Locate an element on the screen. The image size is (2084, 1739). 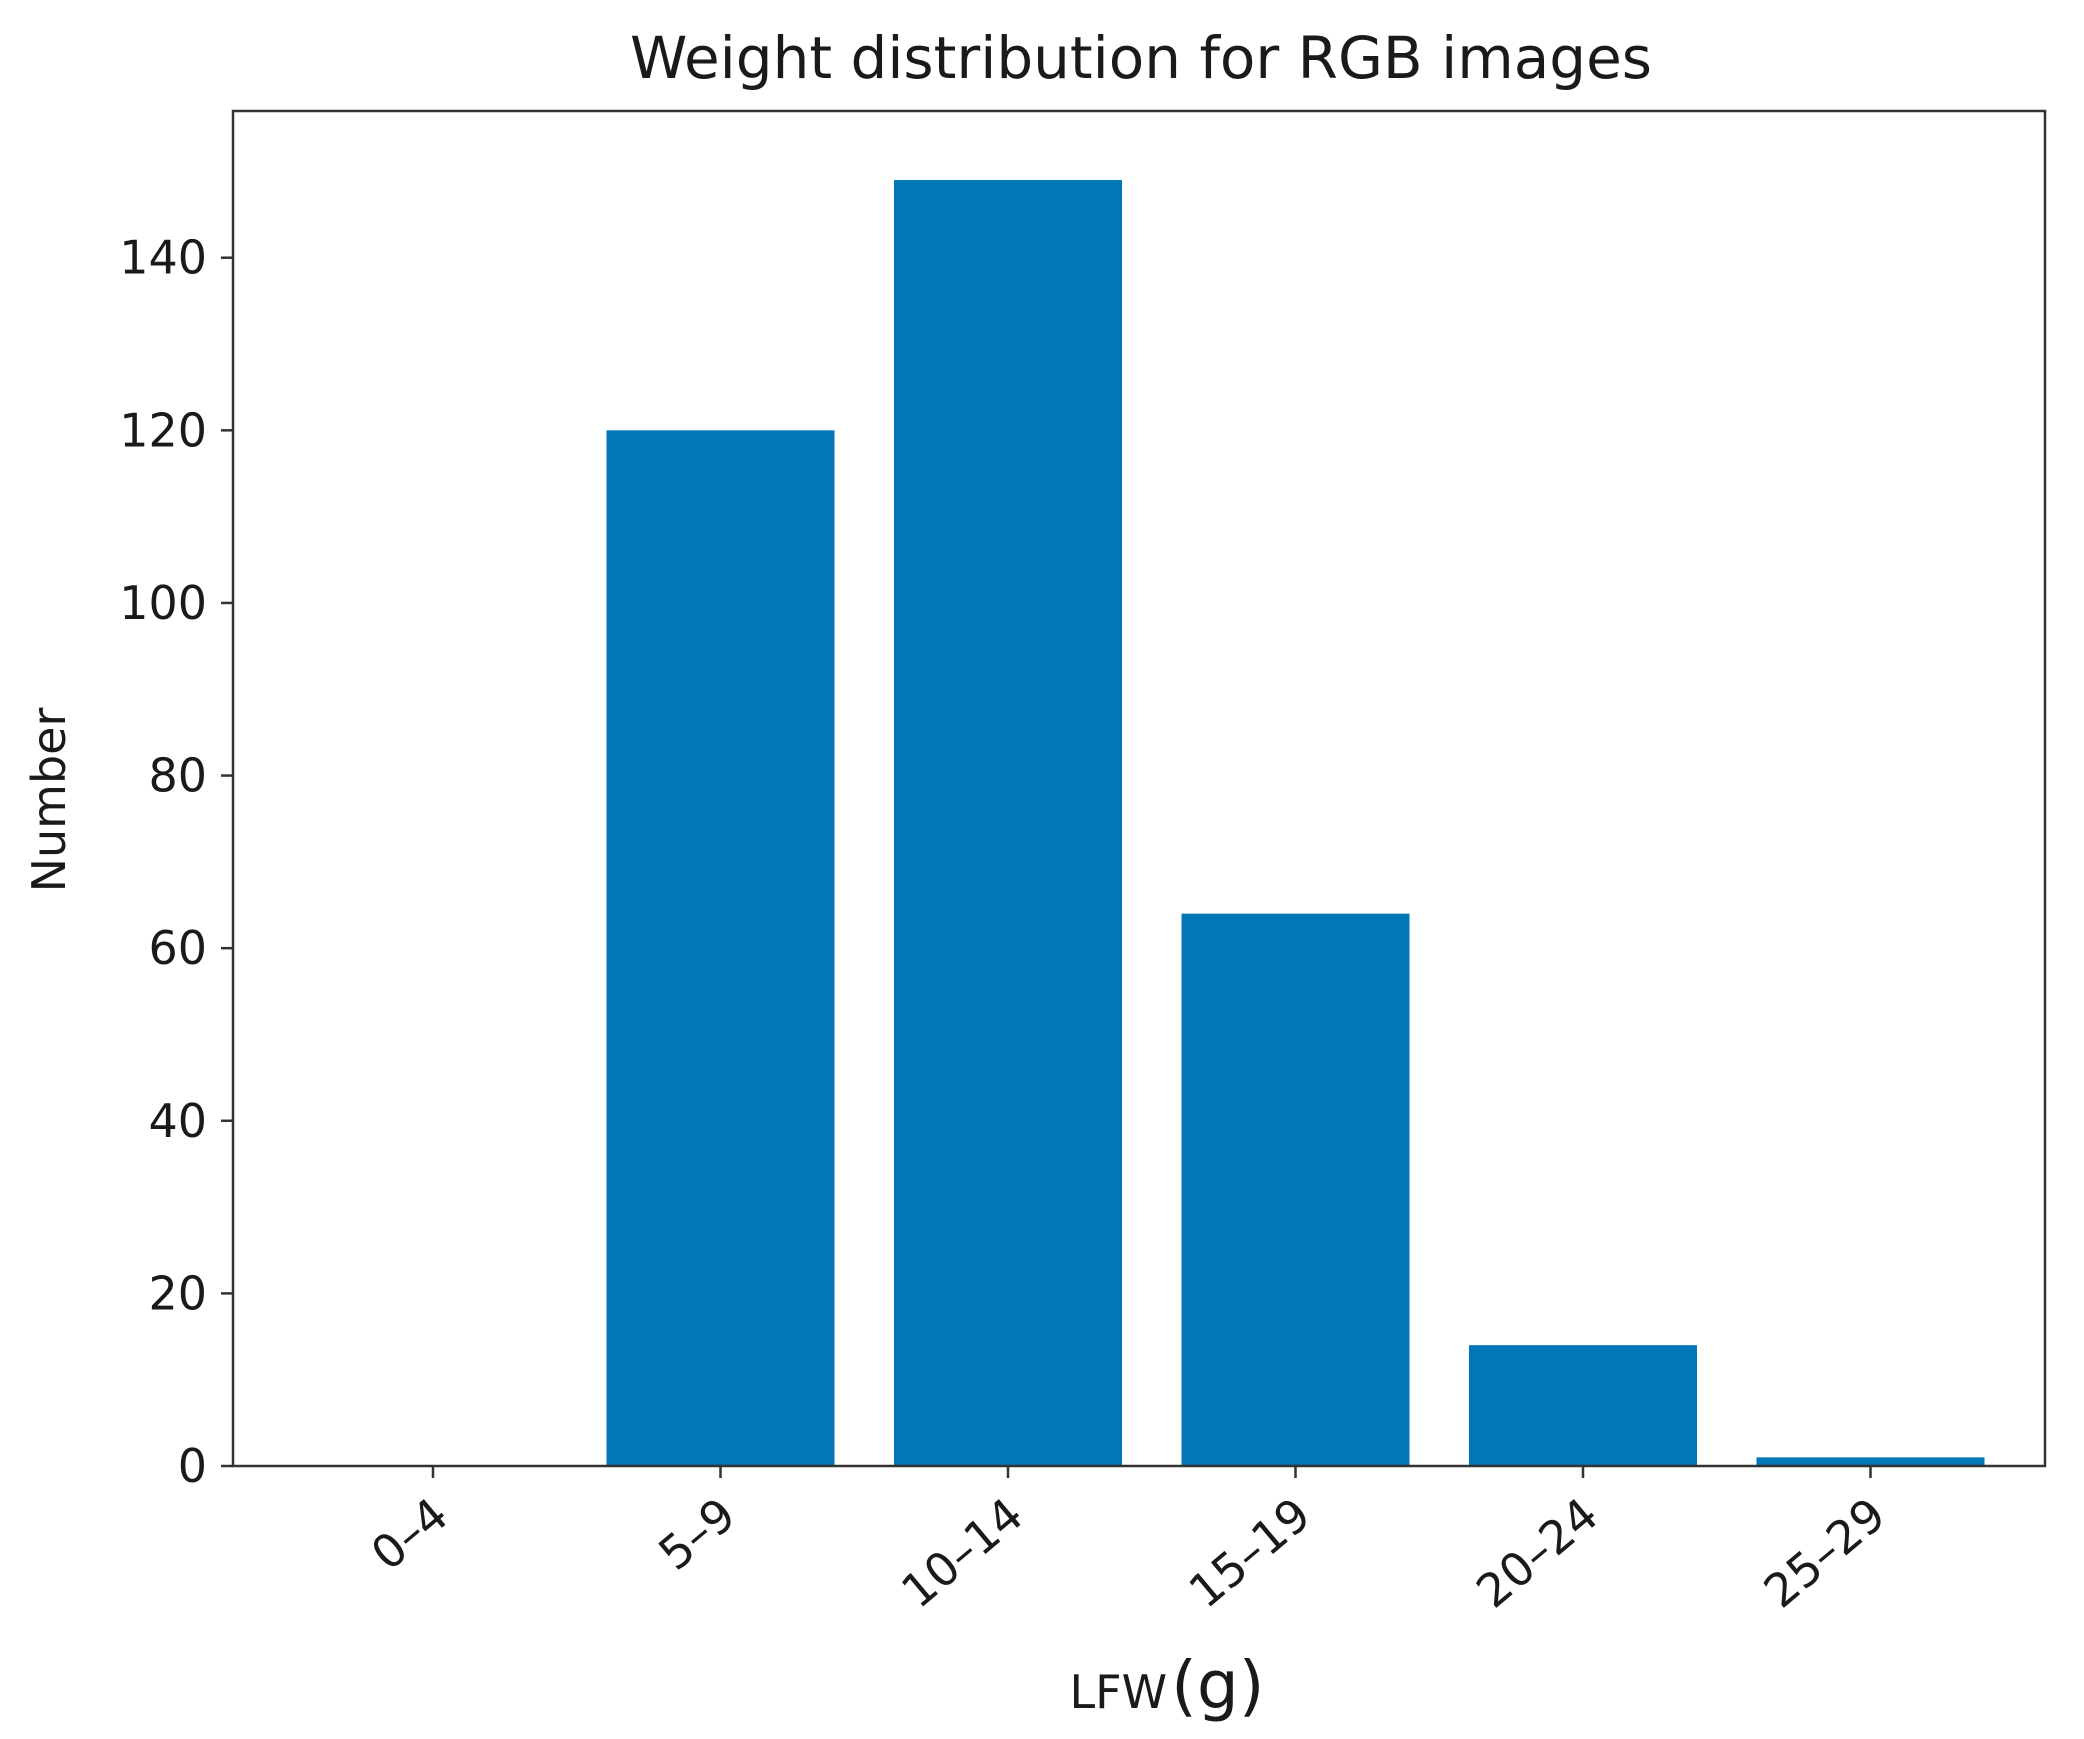
y-tick-label-7: 140 is located at coordinates (163, 258).